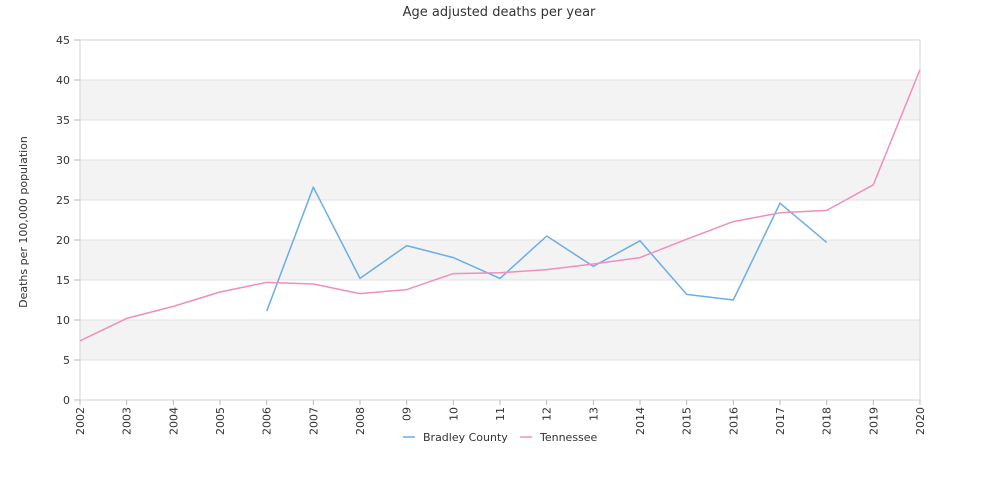 This screenshot has height=504, width=1000. Describe the element at coordinates (220, 421) in the screenshot. I see `x-tick-label: 2005` at that location.